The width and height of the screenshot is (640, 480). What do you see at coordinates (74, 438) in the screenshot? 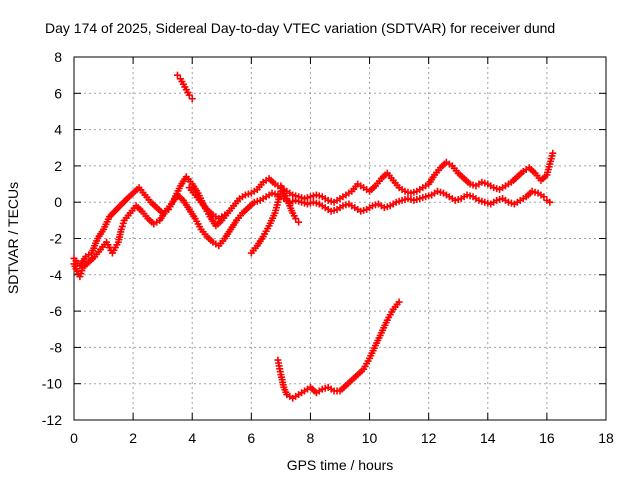
I see `x-tick-label: 0` at bounding box center [74, 438].